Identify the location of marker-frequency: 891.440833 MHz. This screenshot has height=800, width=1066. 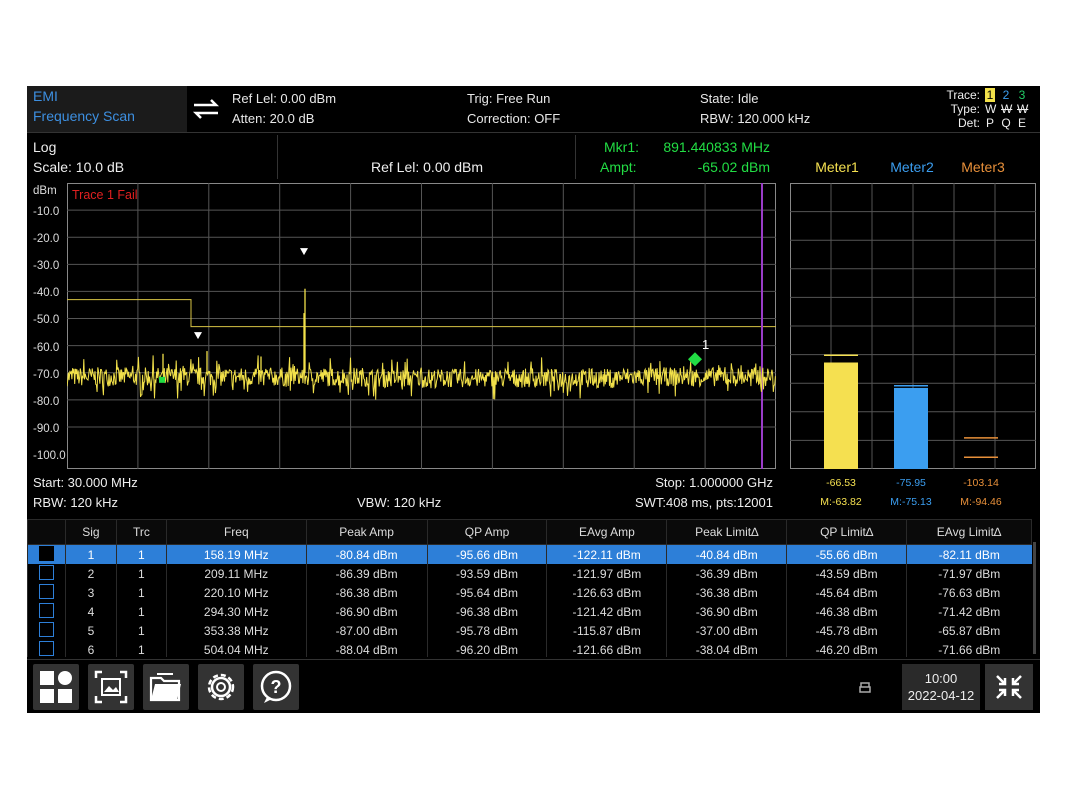
(716, 147).